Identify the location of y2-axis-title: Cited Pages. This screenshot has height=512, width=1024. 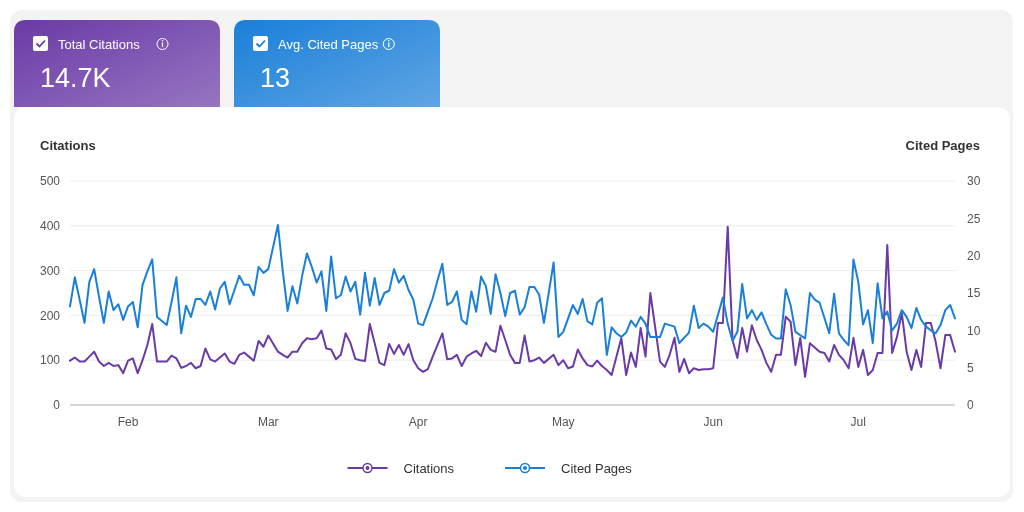
(942, 145).